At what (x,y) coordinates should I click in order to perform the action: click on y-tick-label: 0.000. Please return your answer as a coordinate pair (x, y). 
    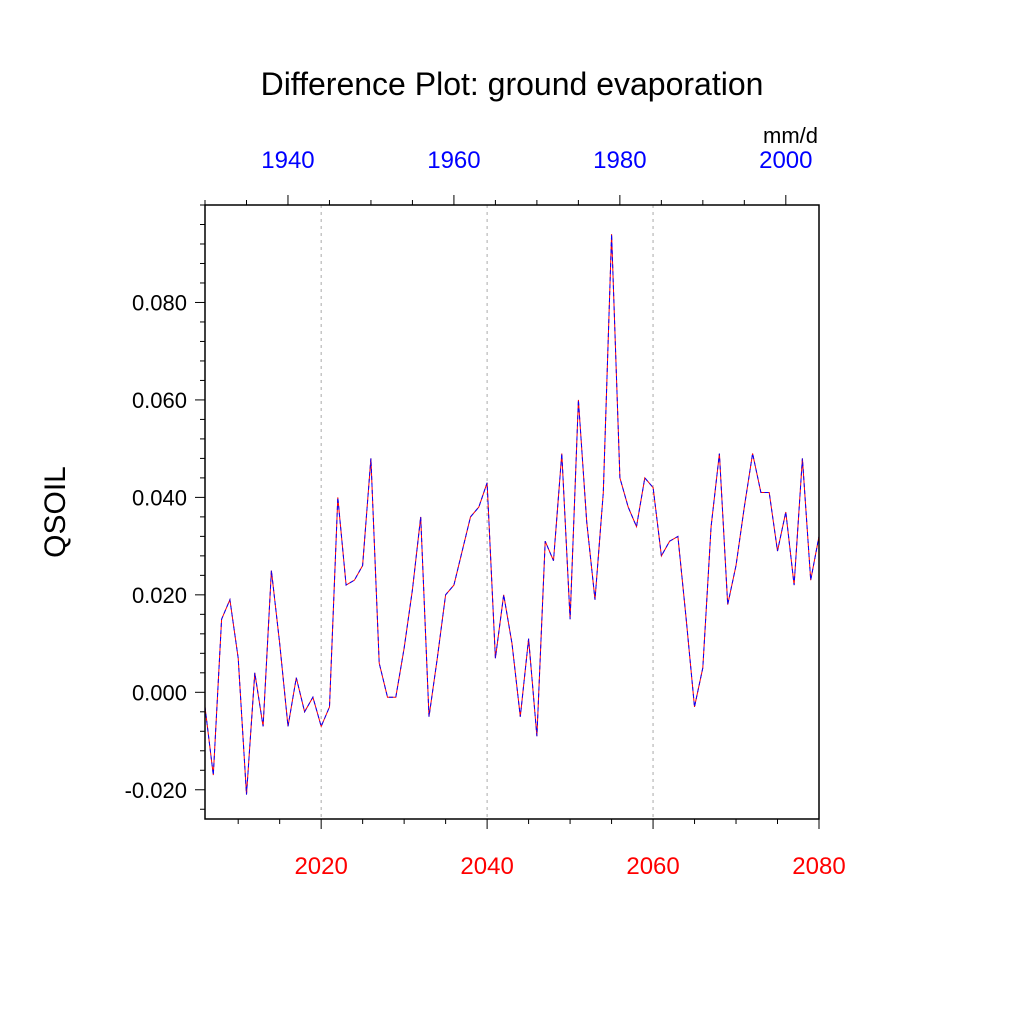
    Looking at the image, I should click on (159, 692).